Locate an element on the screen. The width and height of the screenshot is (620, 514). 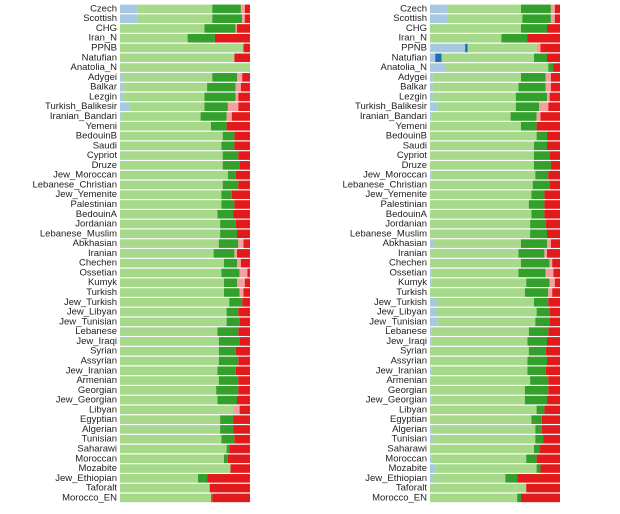
y-tick-label: Assyrian is located at coordinates (409, 360).